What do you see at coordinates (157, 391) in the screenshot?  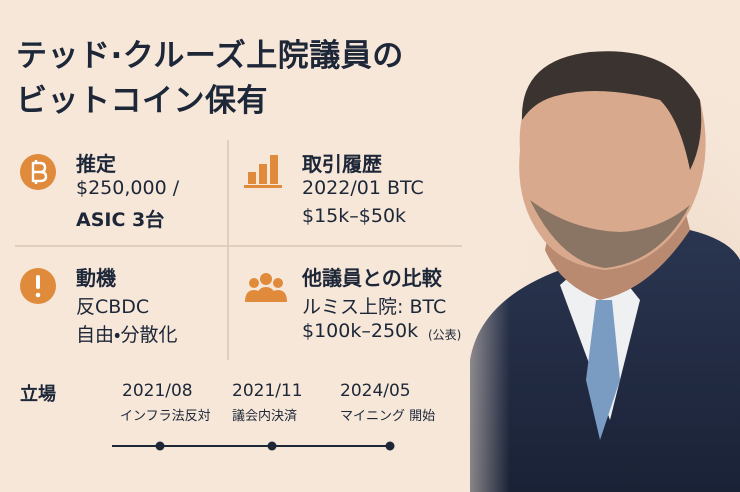 I see `timeline-date: 2021/08` at bounding box center [157, 391].